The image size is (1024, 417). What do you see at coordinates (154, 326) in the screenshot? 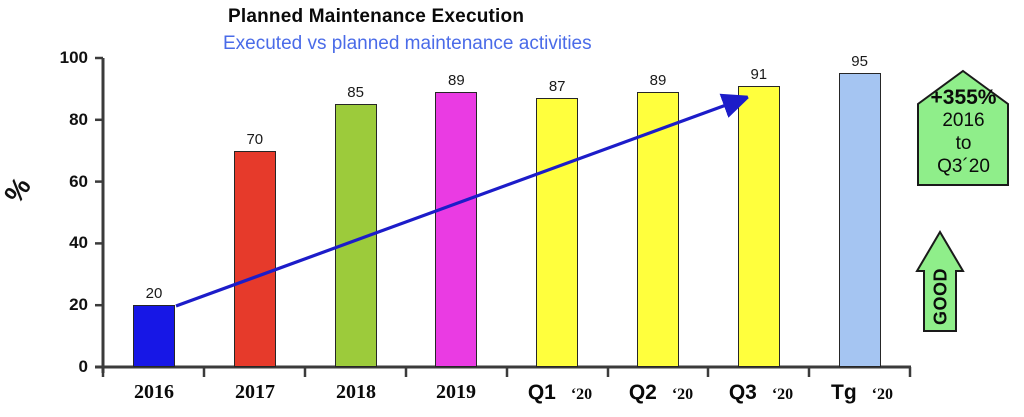
I see `bar-2016: 20` at bounding box center [154, 326].